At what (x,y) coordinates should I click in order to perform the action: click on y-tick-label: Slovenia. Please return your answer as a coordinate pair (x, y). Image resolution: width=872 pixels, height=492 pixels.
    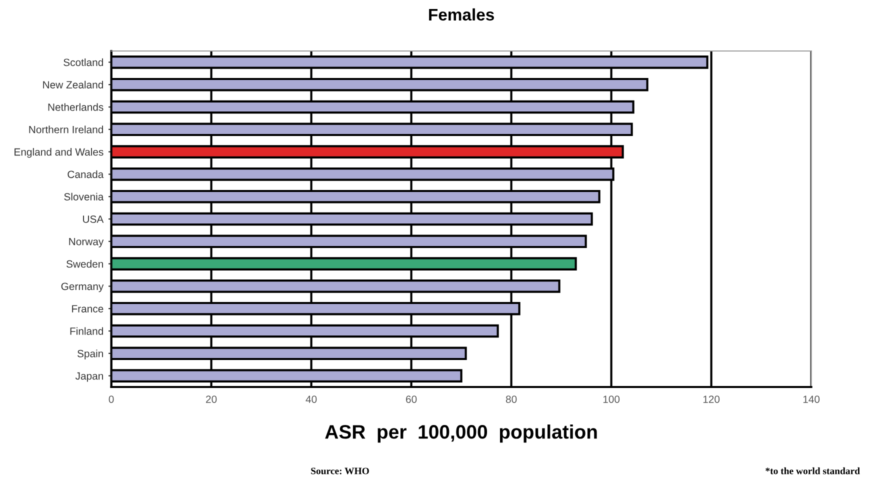
    Looking at the image, I should click on (84, 196).